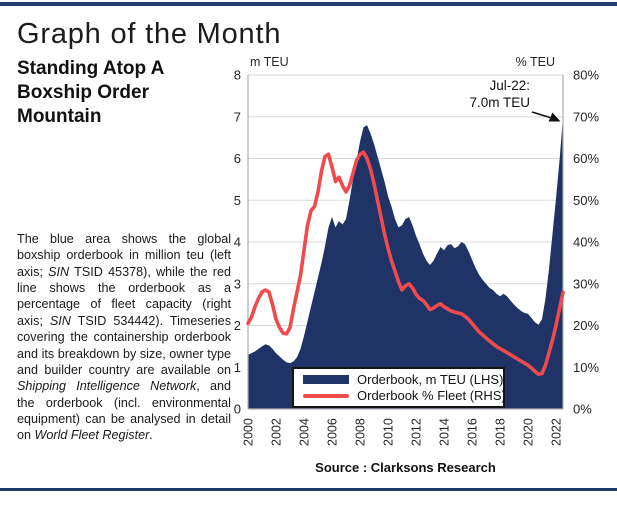 The height and width of the screenshot is (519, 617). Describe the element at coordinates (305, 432) in the screenshot. I see `x-axis-tick-label: 2004` at that location.